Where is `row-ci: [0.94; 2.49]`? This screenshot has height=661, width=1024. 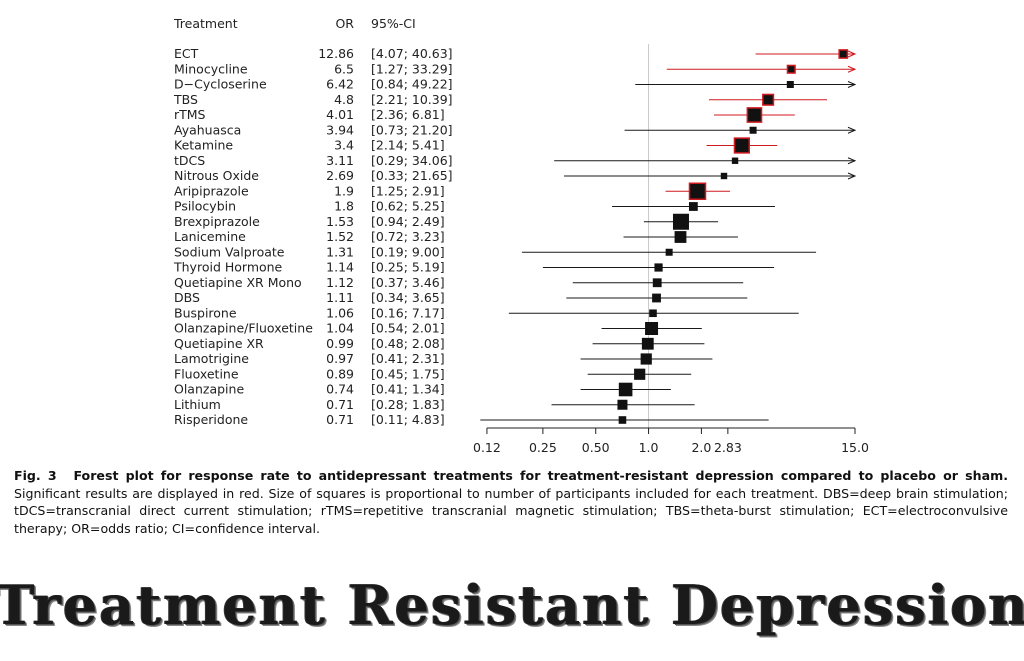
row-ci: [0.94; 2.49] is located at coordinates (408, 221).